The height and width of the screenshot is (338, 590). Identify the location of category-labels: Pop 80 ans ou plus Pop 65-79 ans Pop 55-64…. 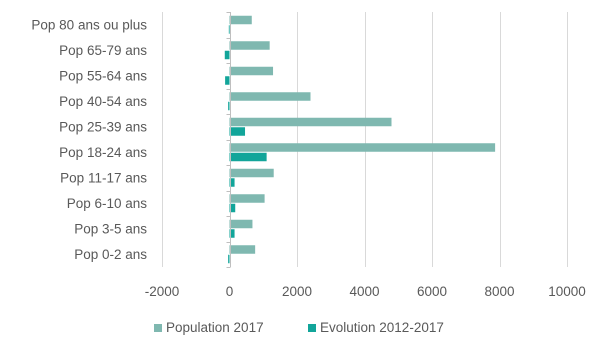
(89, 139).